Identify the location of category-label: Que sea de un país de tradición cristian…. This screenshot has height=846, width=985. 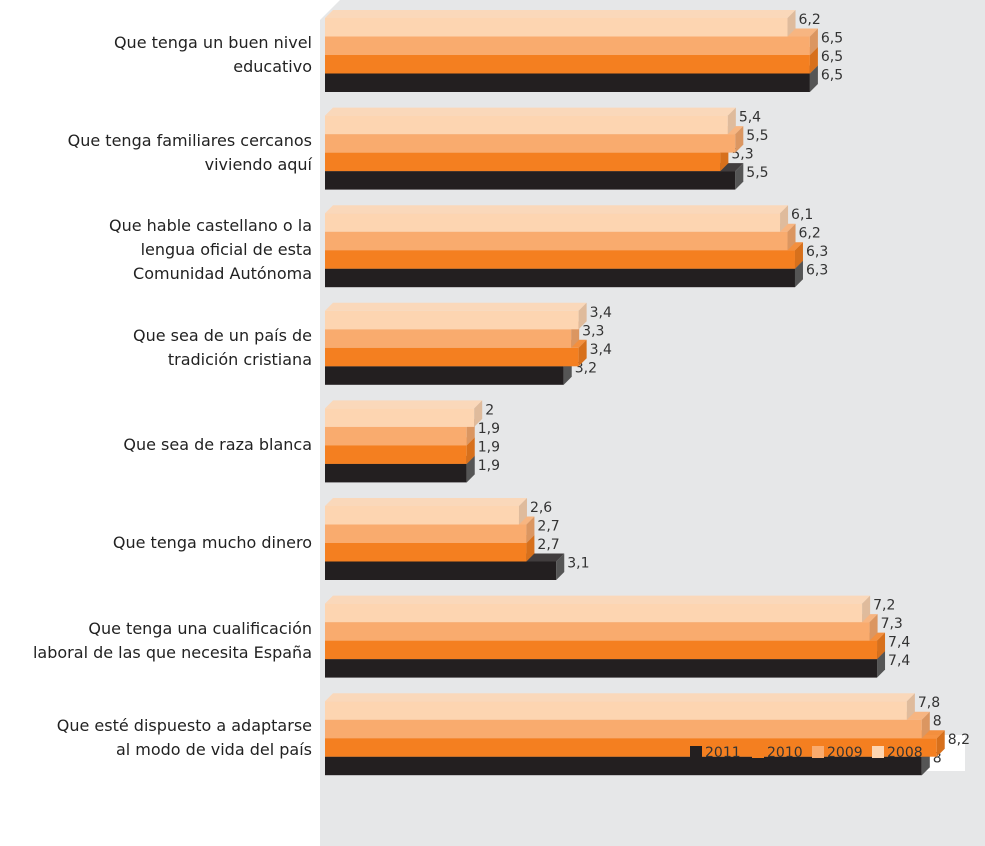
(222, 347).